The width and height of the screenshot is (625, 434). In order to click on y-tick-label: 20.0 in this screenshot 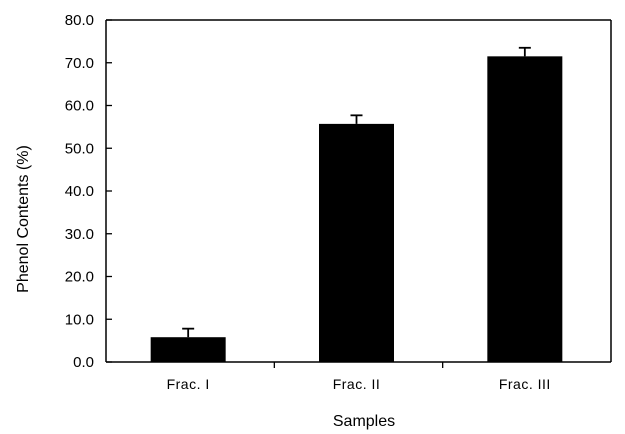, I will do `click(79, 277)`.